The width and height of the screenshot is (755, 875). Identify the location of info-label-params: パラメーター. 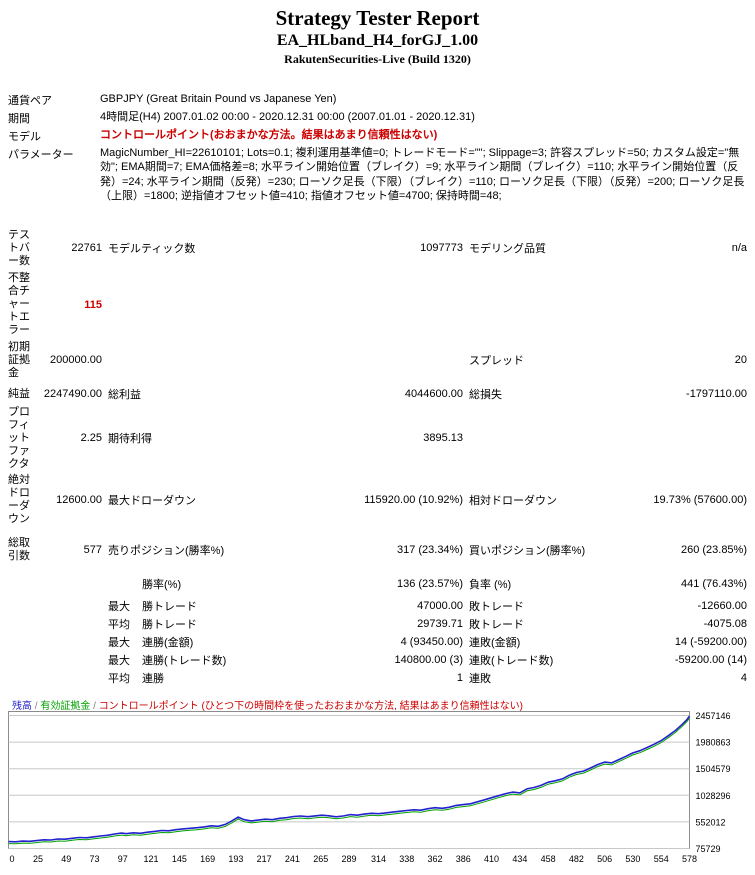
(41, 155).